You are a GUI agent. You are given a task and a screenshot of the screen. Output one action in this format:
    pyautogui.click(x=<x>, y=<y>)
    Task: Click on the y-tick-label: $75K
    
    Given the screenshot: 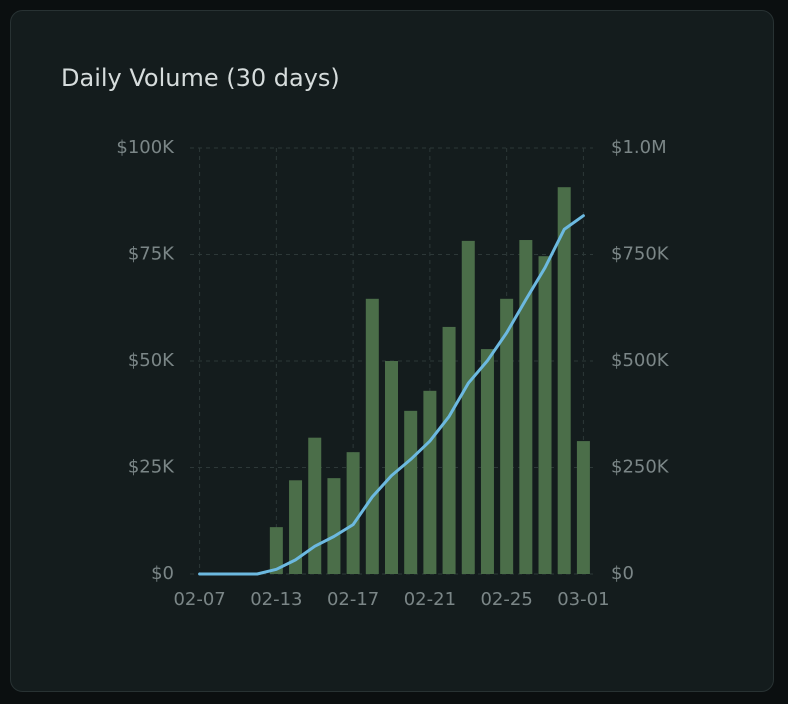 What is the action you would take?
    pyautogui.click(x=151, y=254)
    